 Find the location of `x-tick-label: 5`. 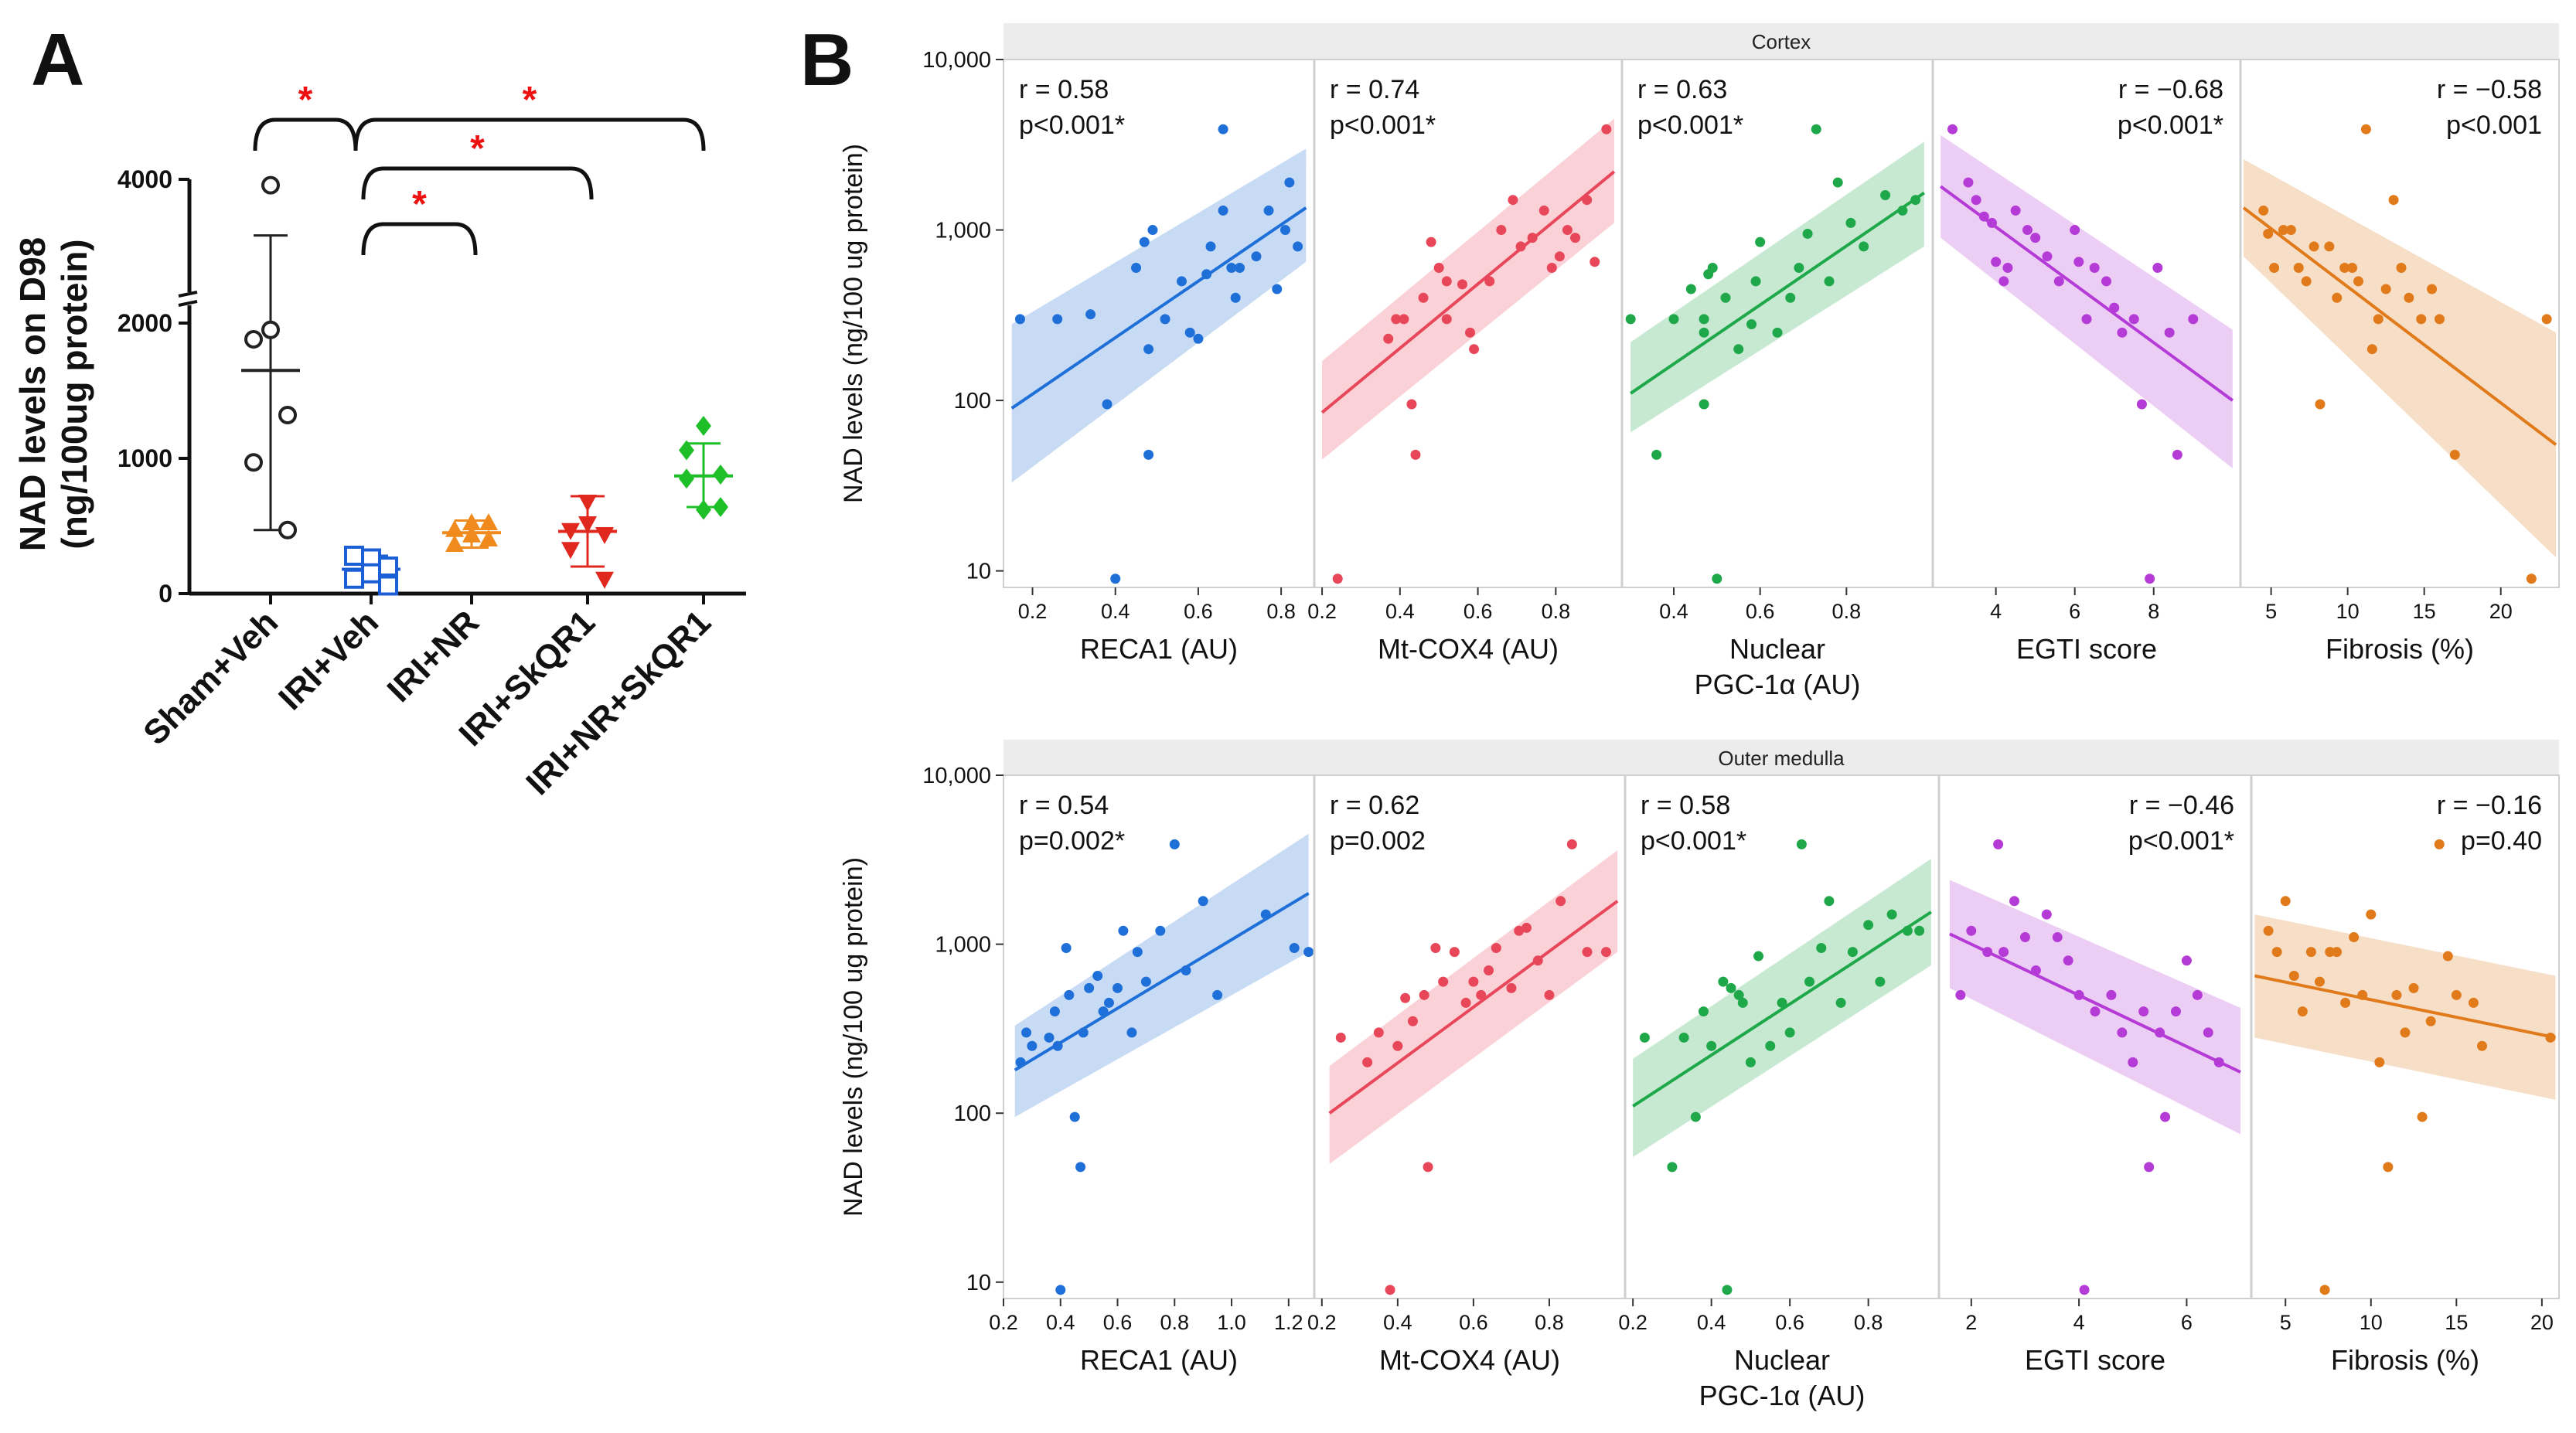

x-tick-label: 5 is located at coordinates (2271, 611).